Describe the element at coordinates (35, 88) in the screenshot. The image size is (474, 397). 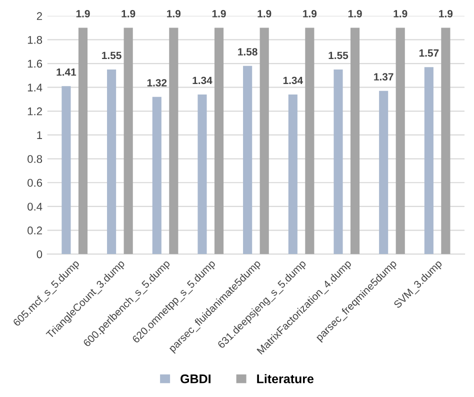
I see `y-tick-label: 1.4` at that location.